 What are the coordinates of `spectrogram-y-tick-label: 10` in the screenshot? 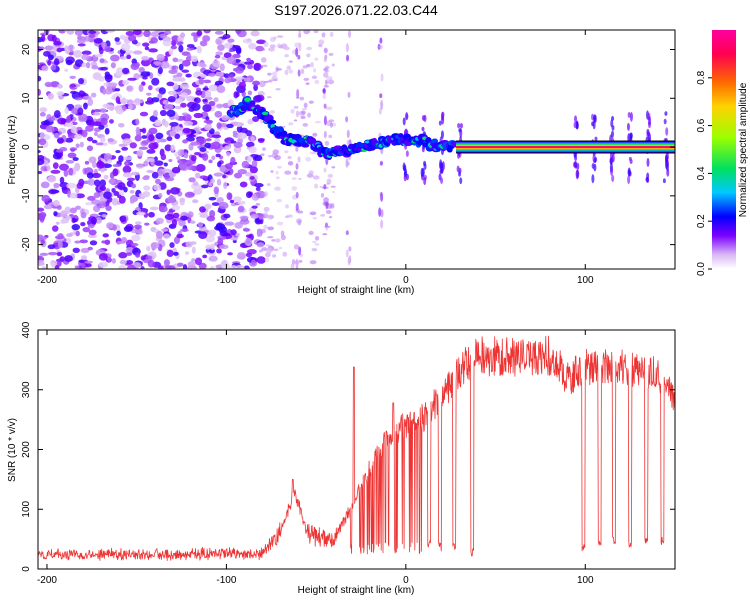 It's located at (26, 98).